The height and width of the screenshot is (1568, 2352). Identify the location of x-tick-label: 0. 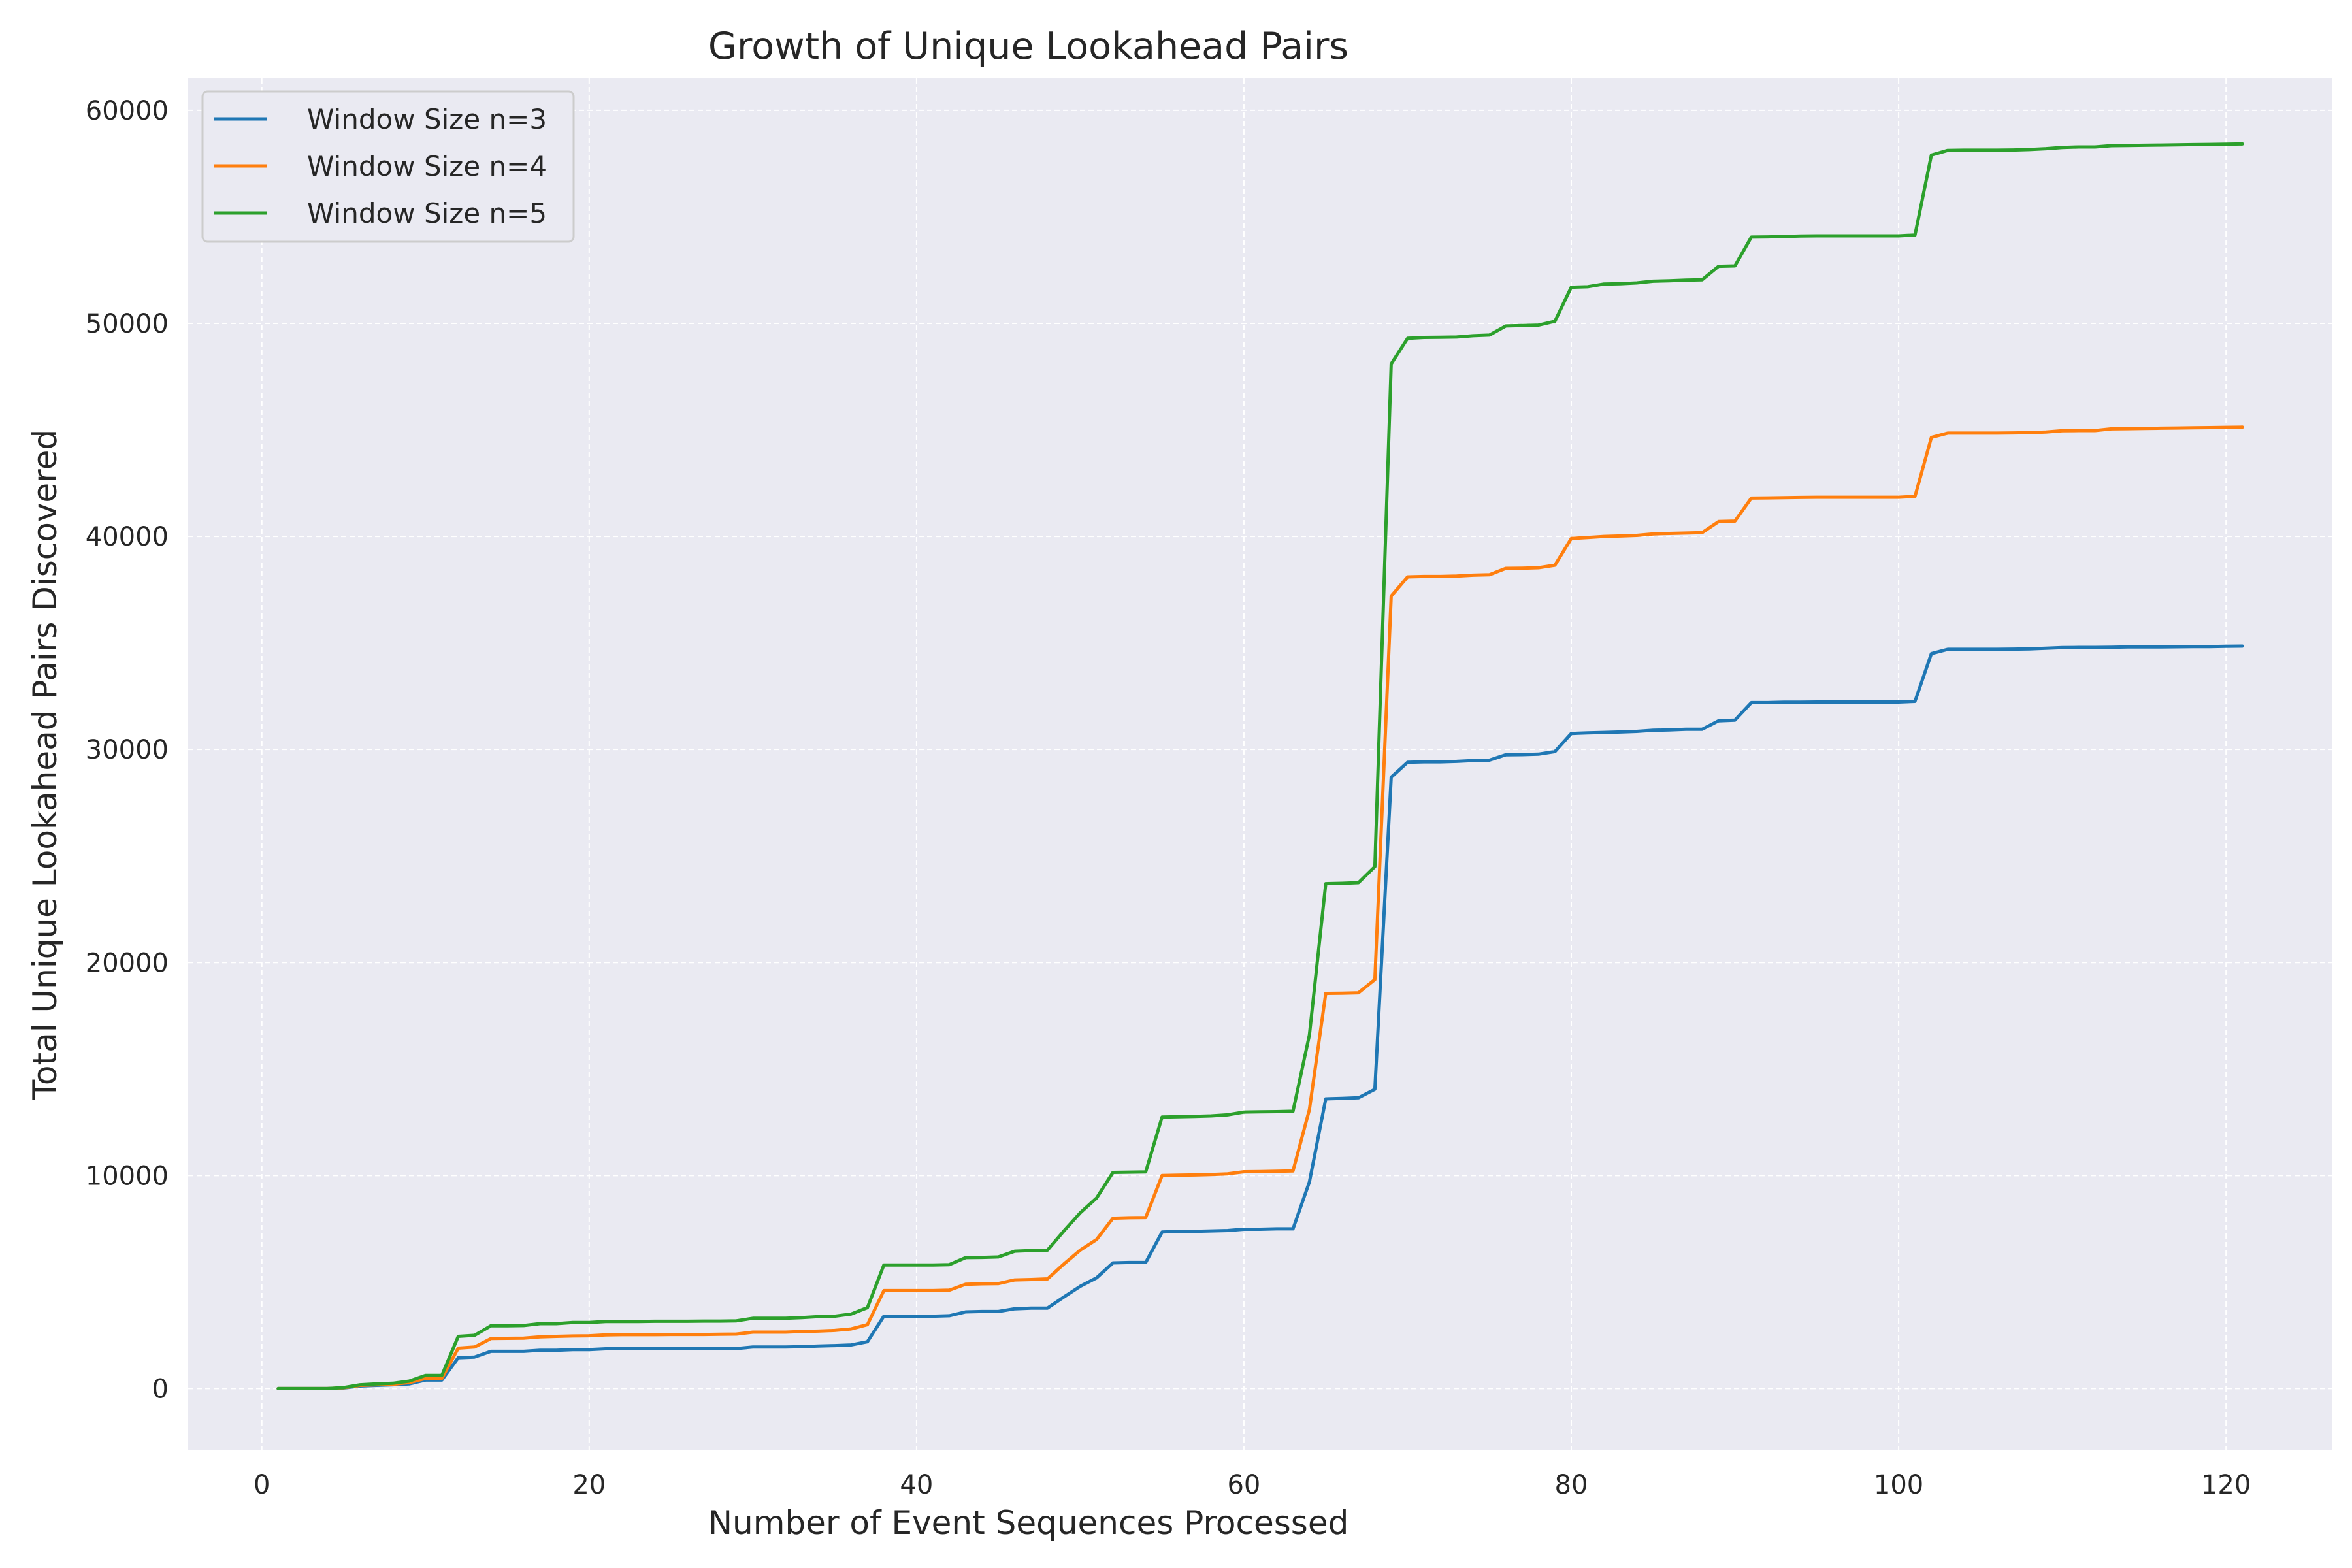
(261, 1485).